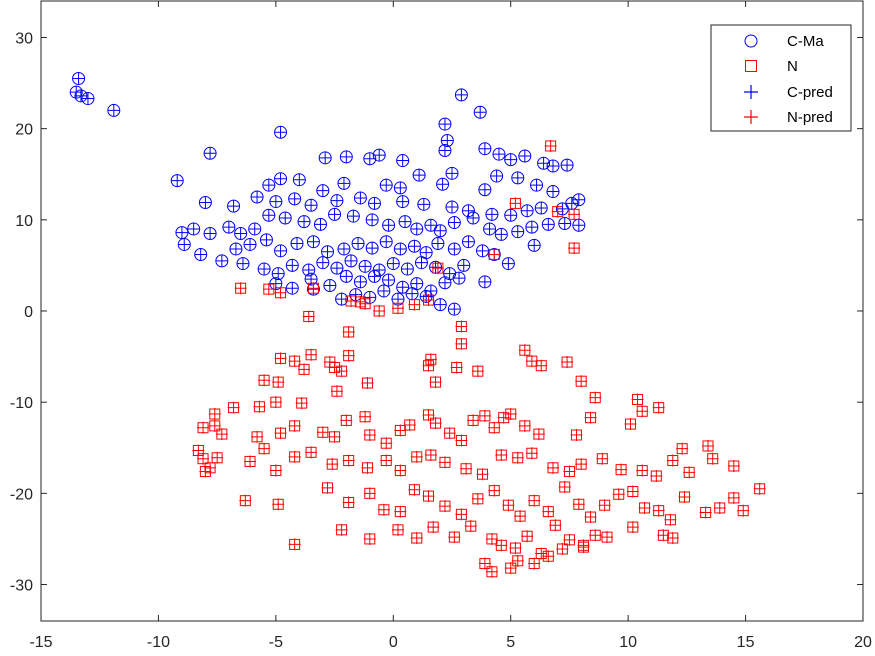 This screenshot has height=656, width=875. Describe the element at coordinates (792, 66) in the screenshot. I see `legend-label-n: N` at that location.